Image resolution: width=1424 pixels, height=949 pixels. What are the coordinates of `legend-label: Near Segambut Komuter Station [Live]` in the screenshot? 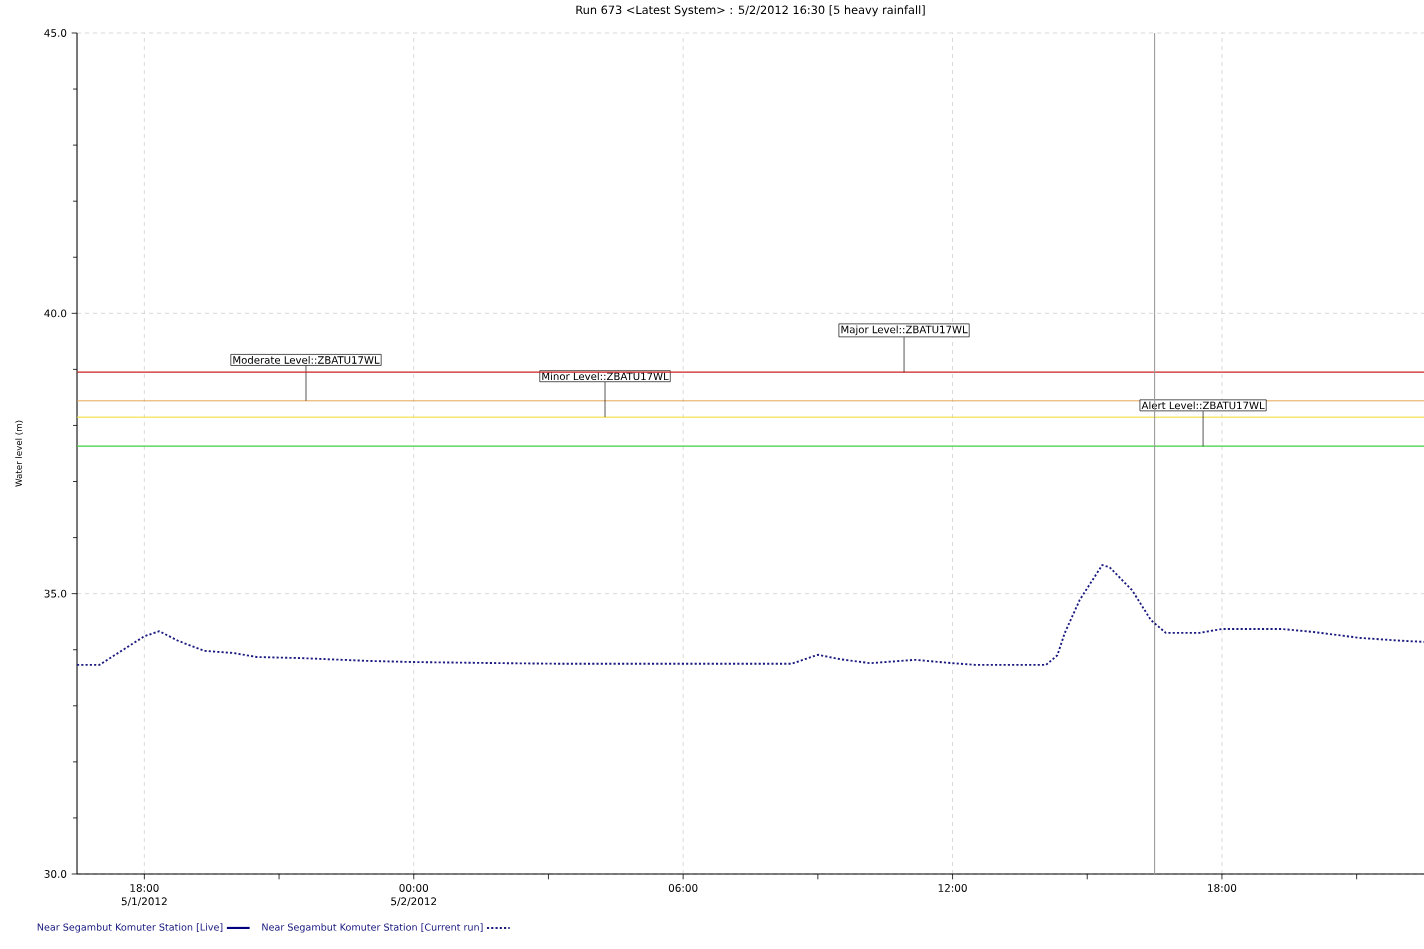 It's located at (130, 928).